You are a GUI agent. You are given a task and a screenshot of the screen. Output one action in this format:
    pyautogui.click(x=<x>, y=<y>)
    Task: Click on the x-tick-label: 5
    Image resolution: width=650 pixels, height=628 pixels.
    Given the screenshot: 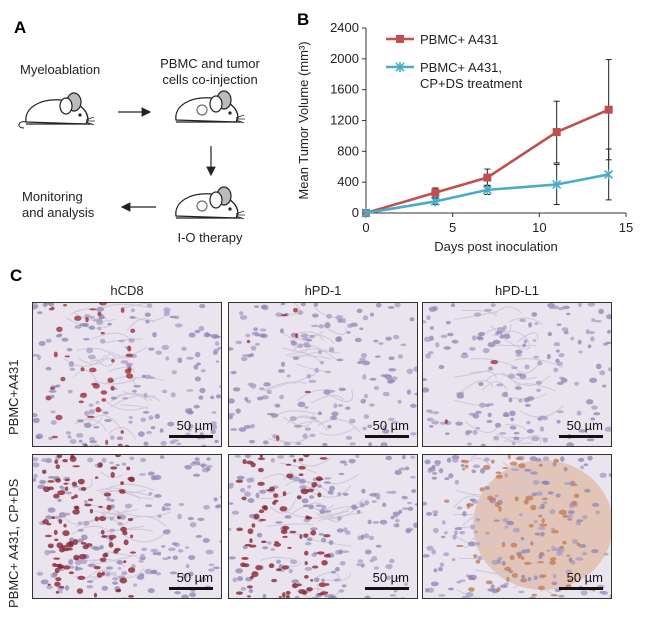 What is the action you would take?
    pyautogui.click(x=452, y=227)
    